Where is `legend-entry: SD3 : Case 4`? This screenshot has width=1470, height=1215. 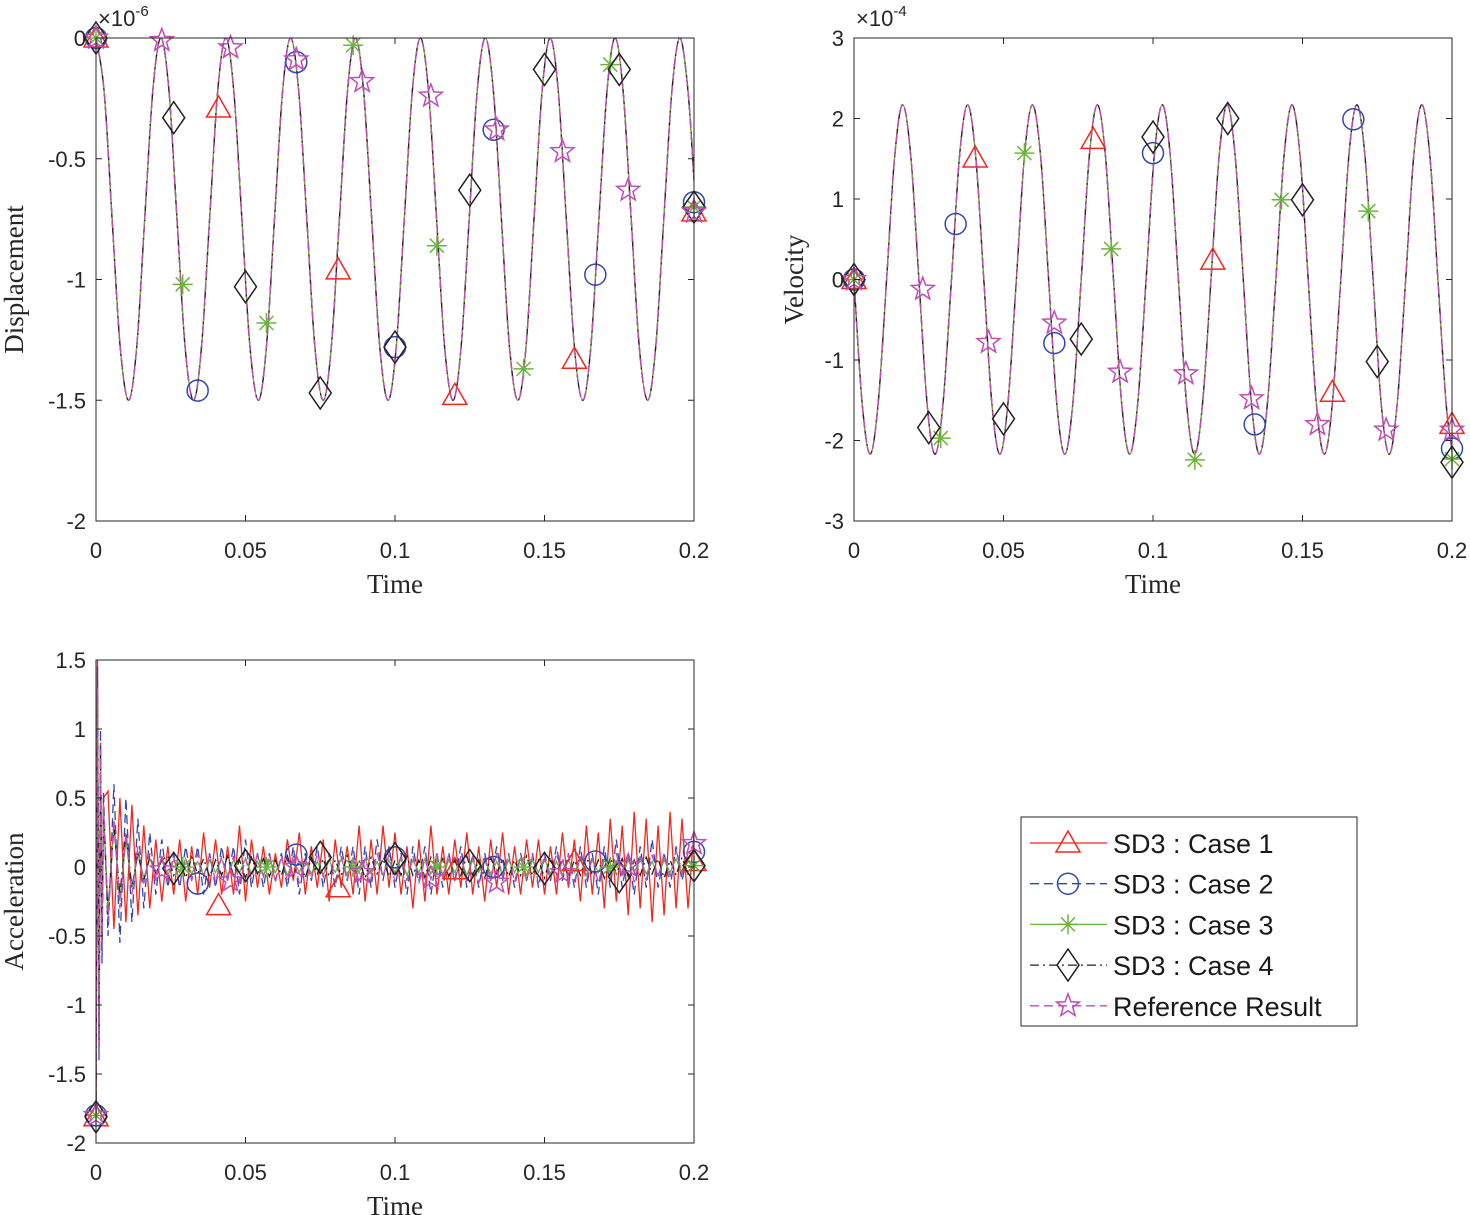 legend-entry: SD3 : Case 4 is located at coordinates (1152, 965).